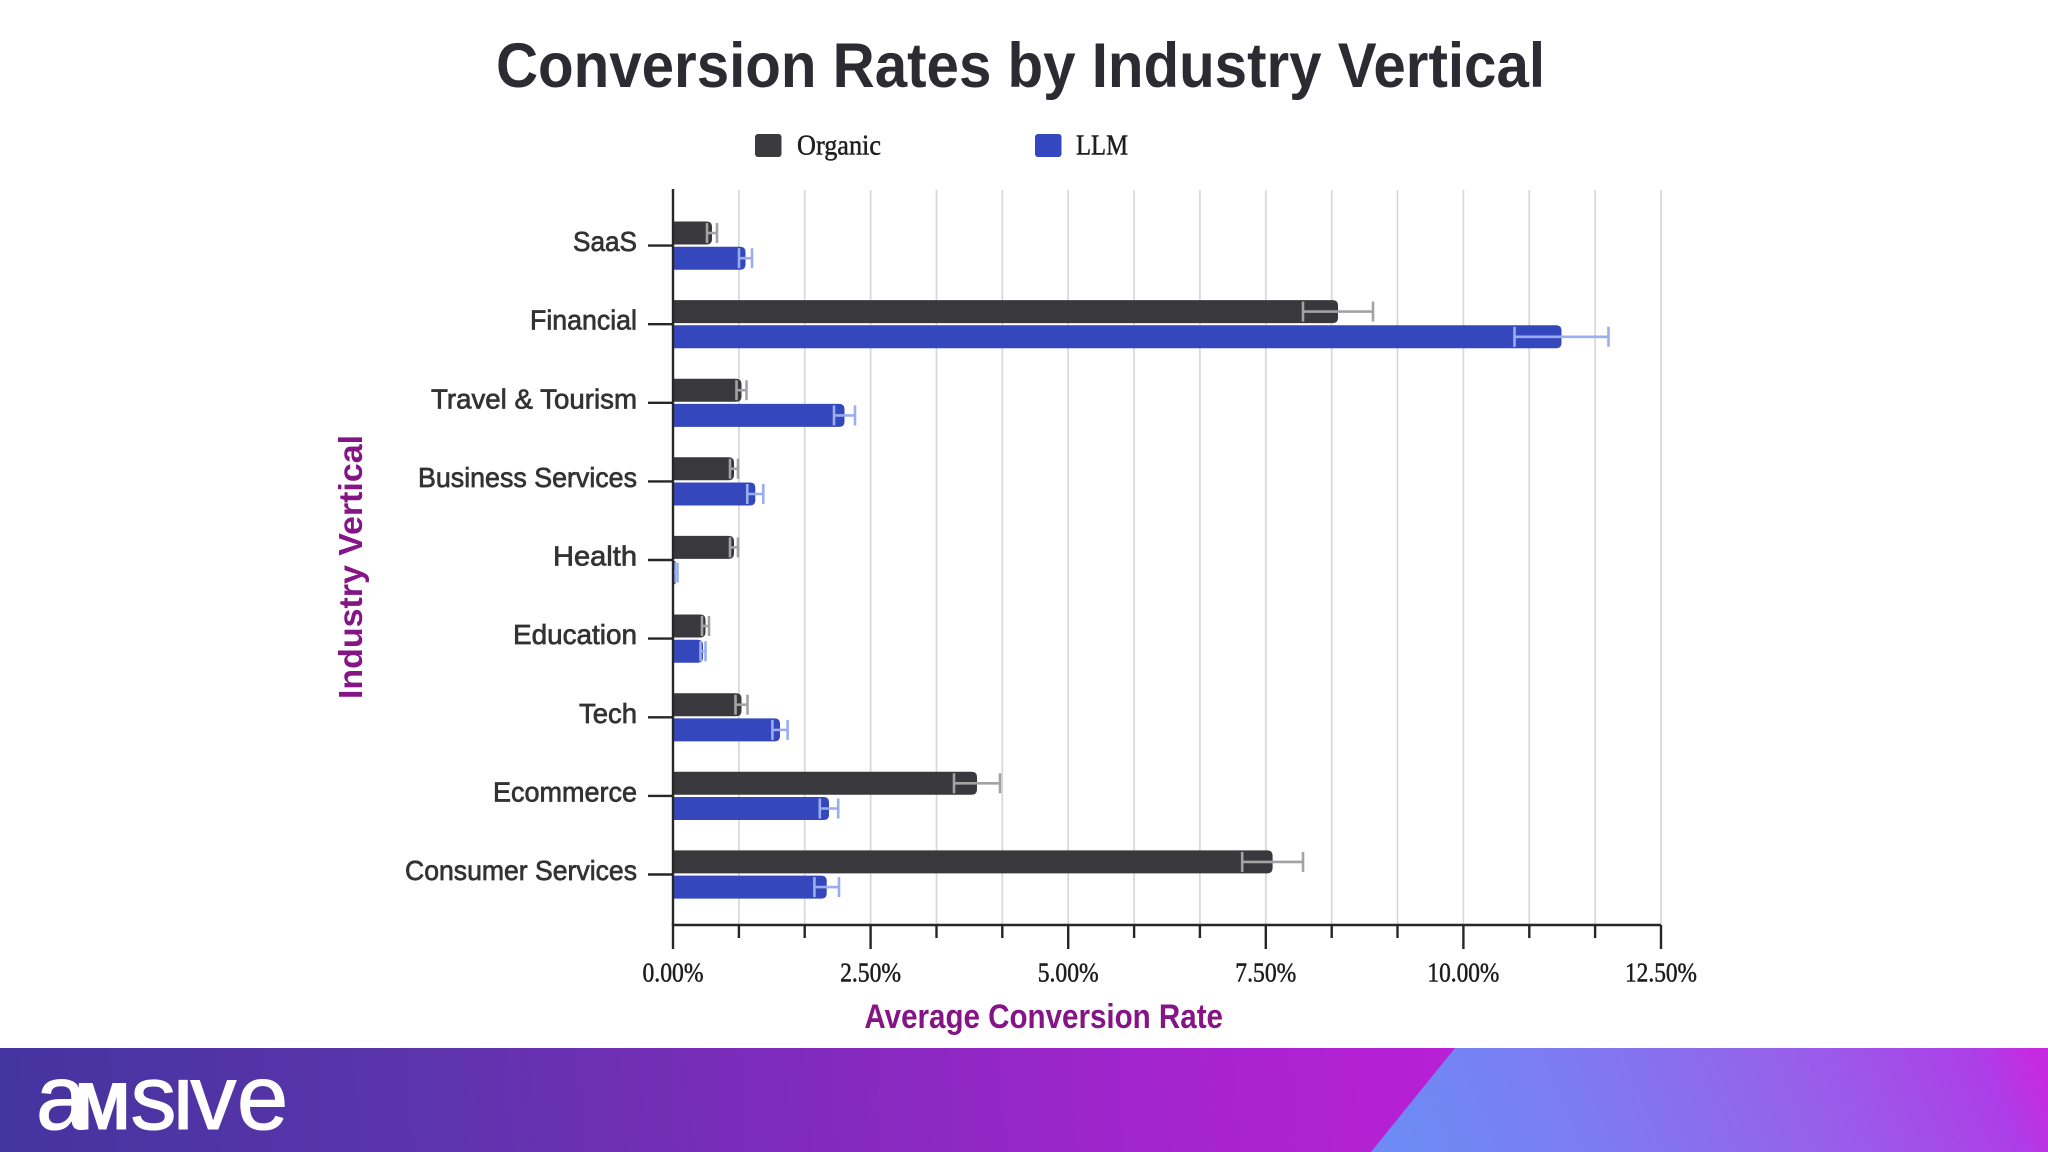 The width and height of the screenshot is (2048, 1152). What do you see at coordinates (62, 1098) in the screenshot?
I see `svg-text: a` at bounding box center [62, 1098].